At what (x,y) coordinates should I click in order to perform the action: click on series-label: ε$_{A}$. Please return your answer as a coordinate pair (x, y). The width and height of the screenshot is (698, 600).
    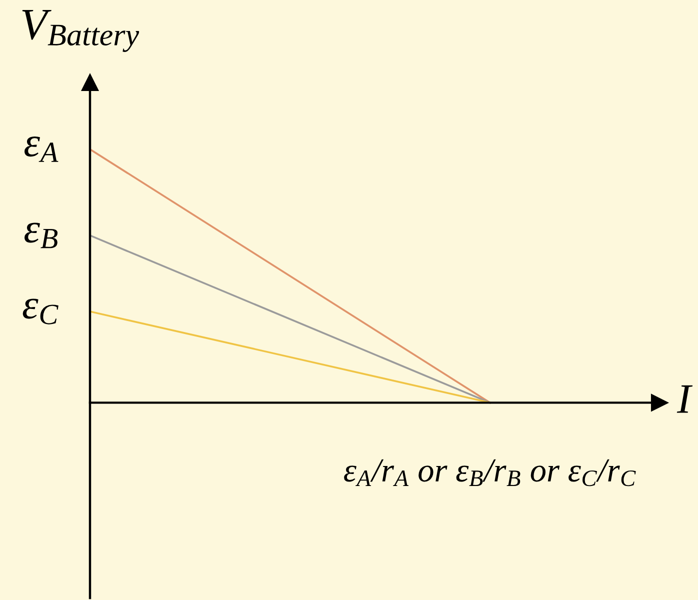
    Looking at the image, I should click on (41, 149).